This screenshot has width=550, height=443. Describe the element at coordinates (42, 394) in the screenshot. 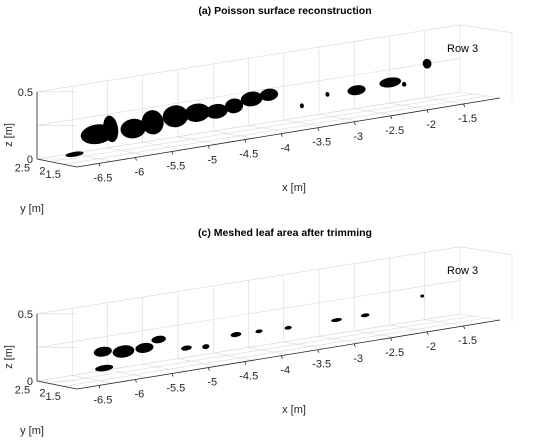

I see `y-tick-label: 2` at that location.